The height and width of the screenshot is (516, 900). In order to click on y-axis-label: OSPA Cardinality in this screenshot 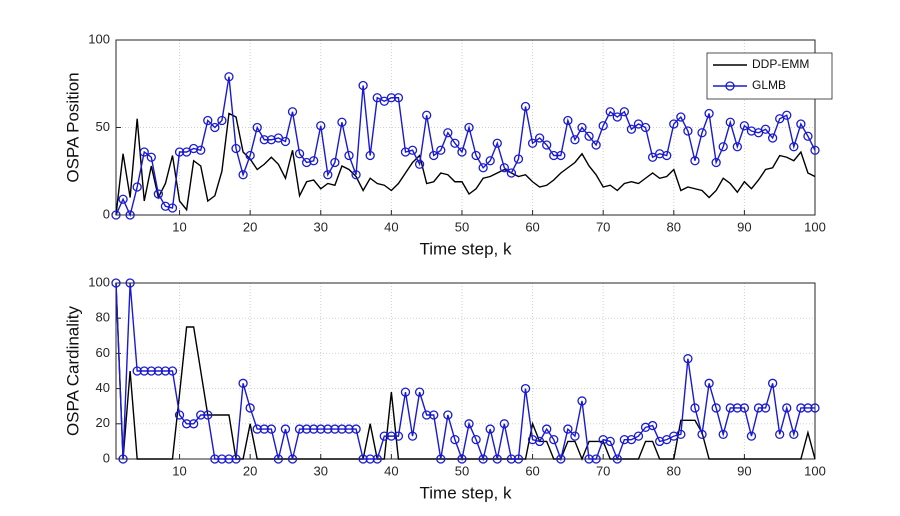, I will do `click(72, 370)`.